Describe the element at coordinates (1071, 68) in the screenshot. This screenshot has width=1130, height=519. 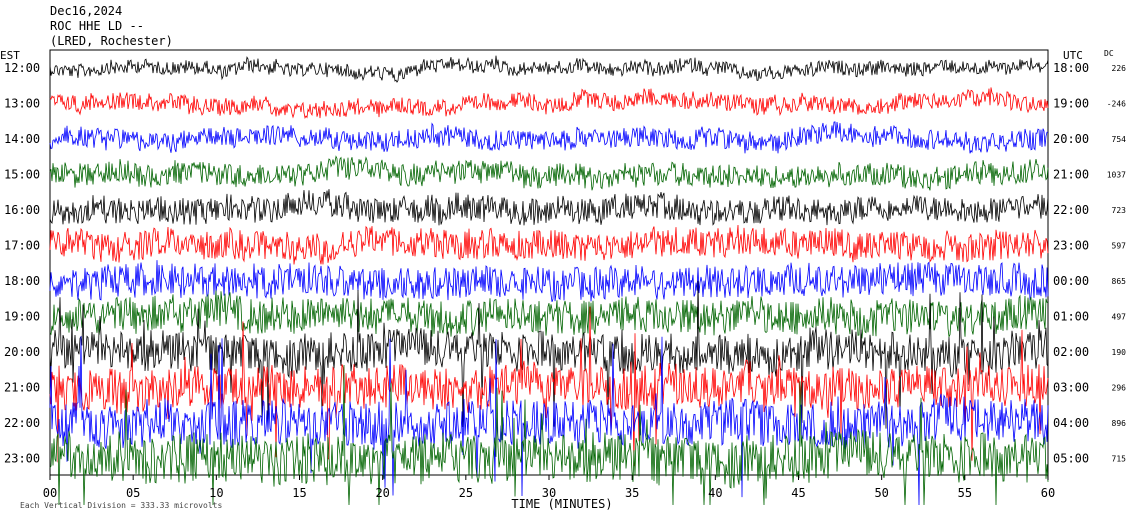
I see `utc-hour-label: 18:00` at that location.